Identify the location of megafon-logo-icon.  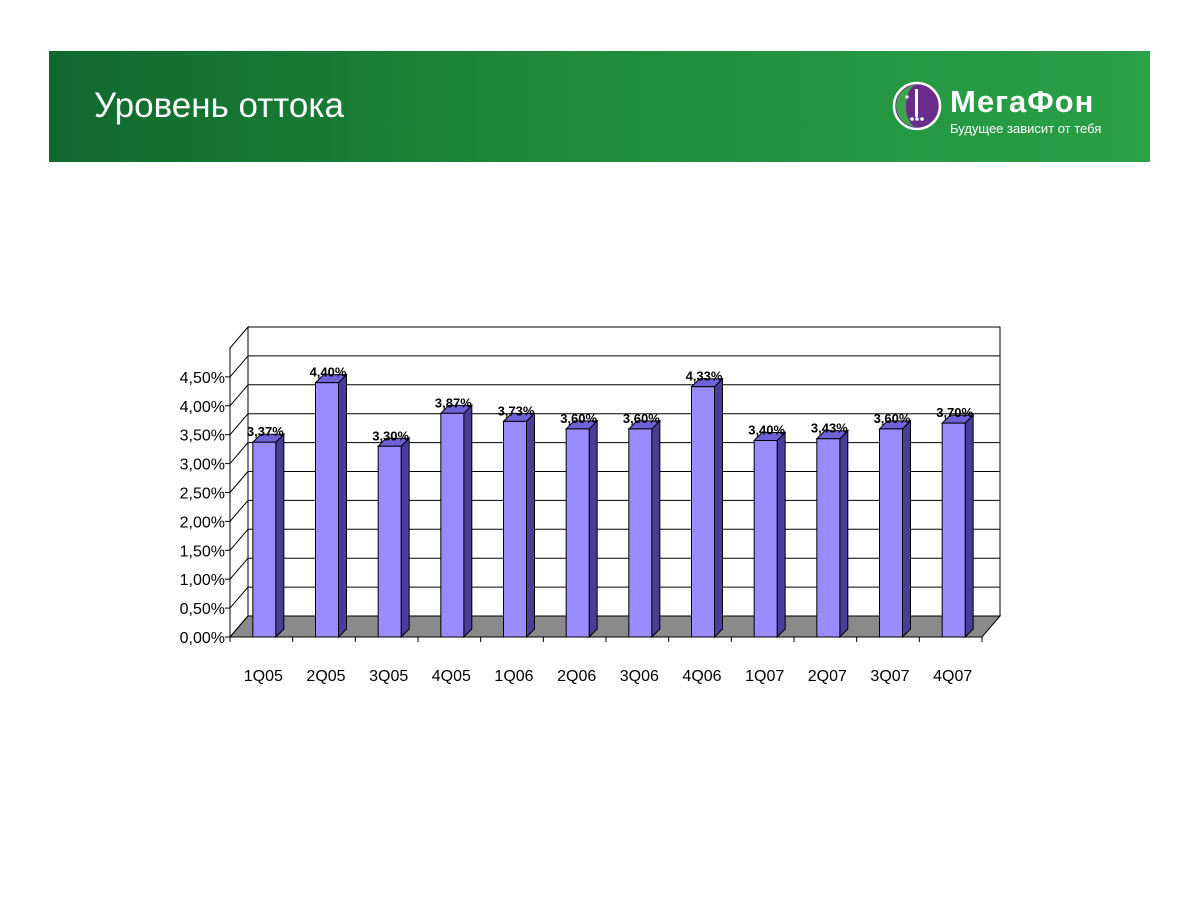
(917, 106).